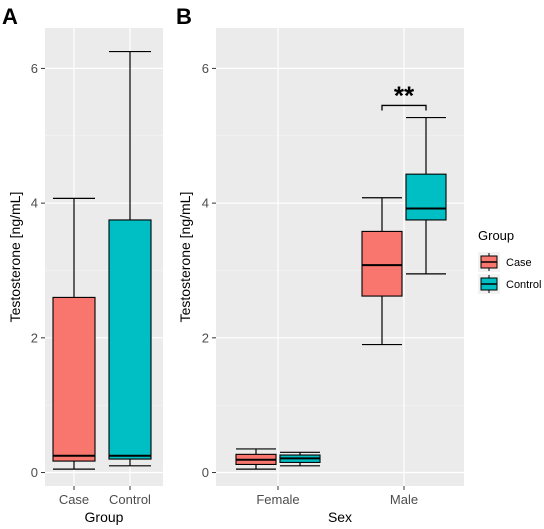 The image size is (544, 529). I want to click on legend-label: Case, so click(519, 263).